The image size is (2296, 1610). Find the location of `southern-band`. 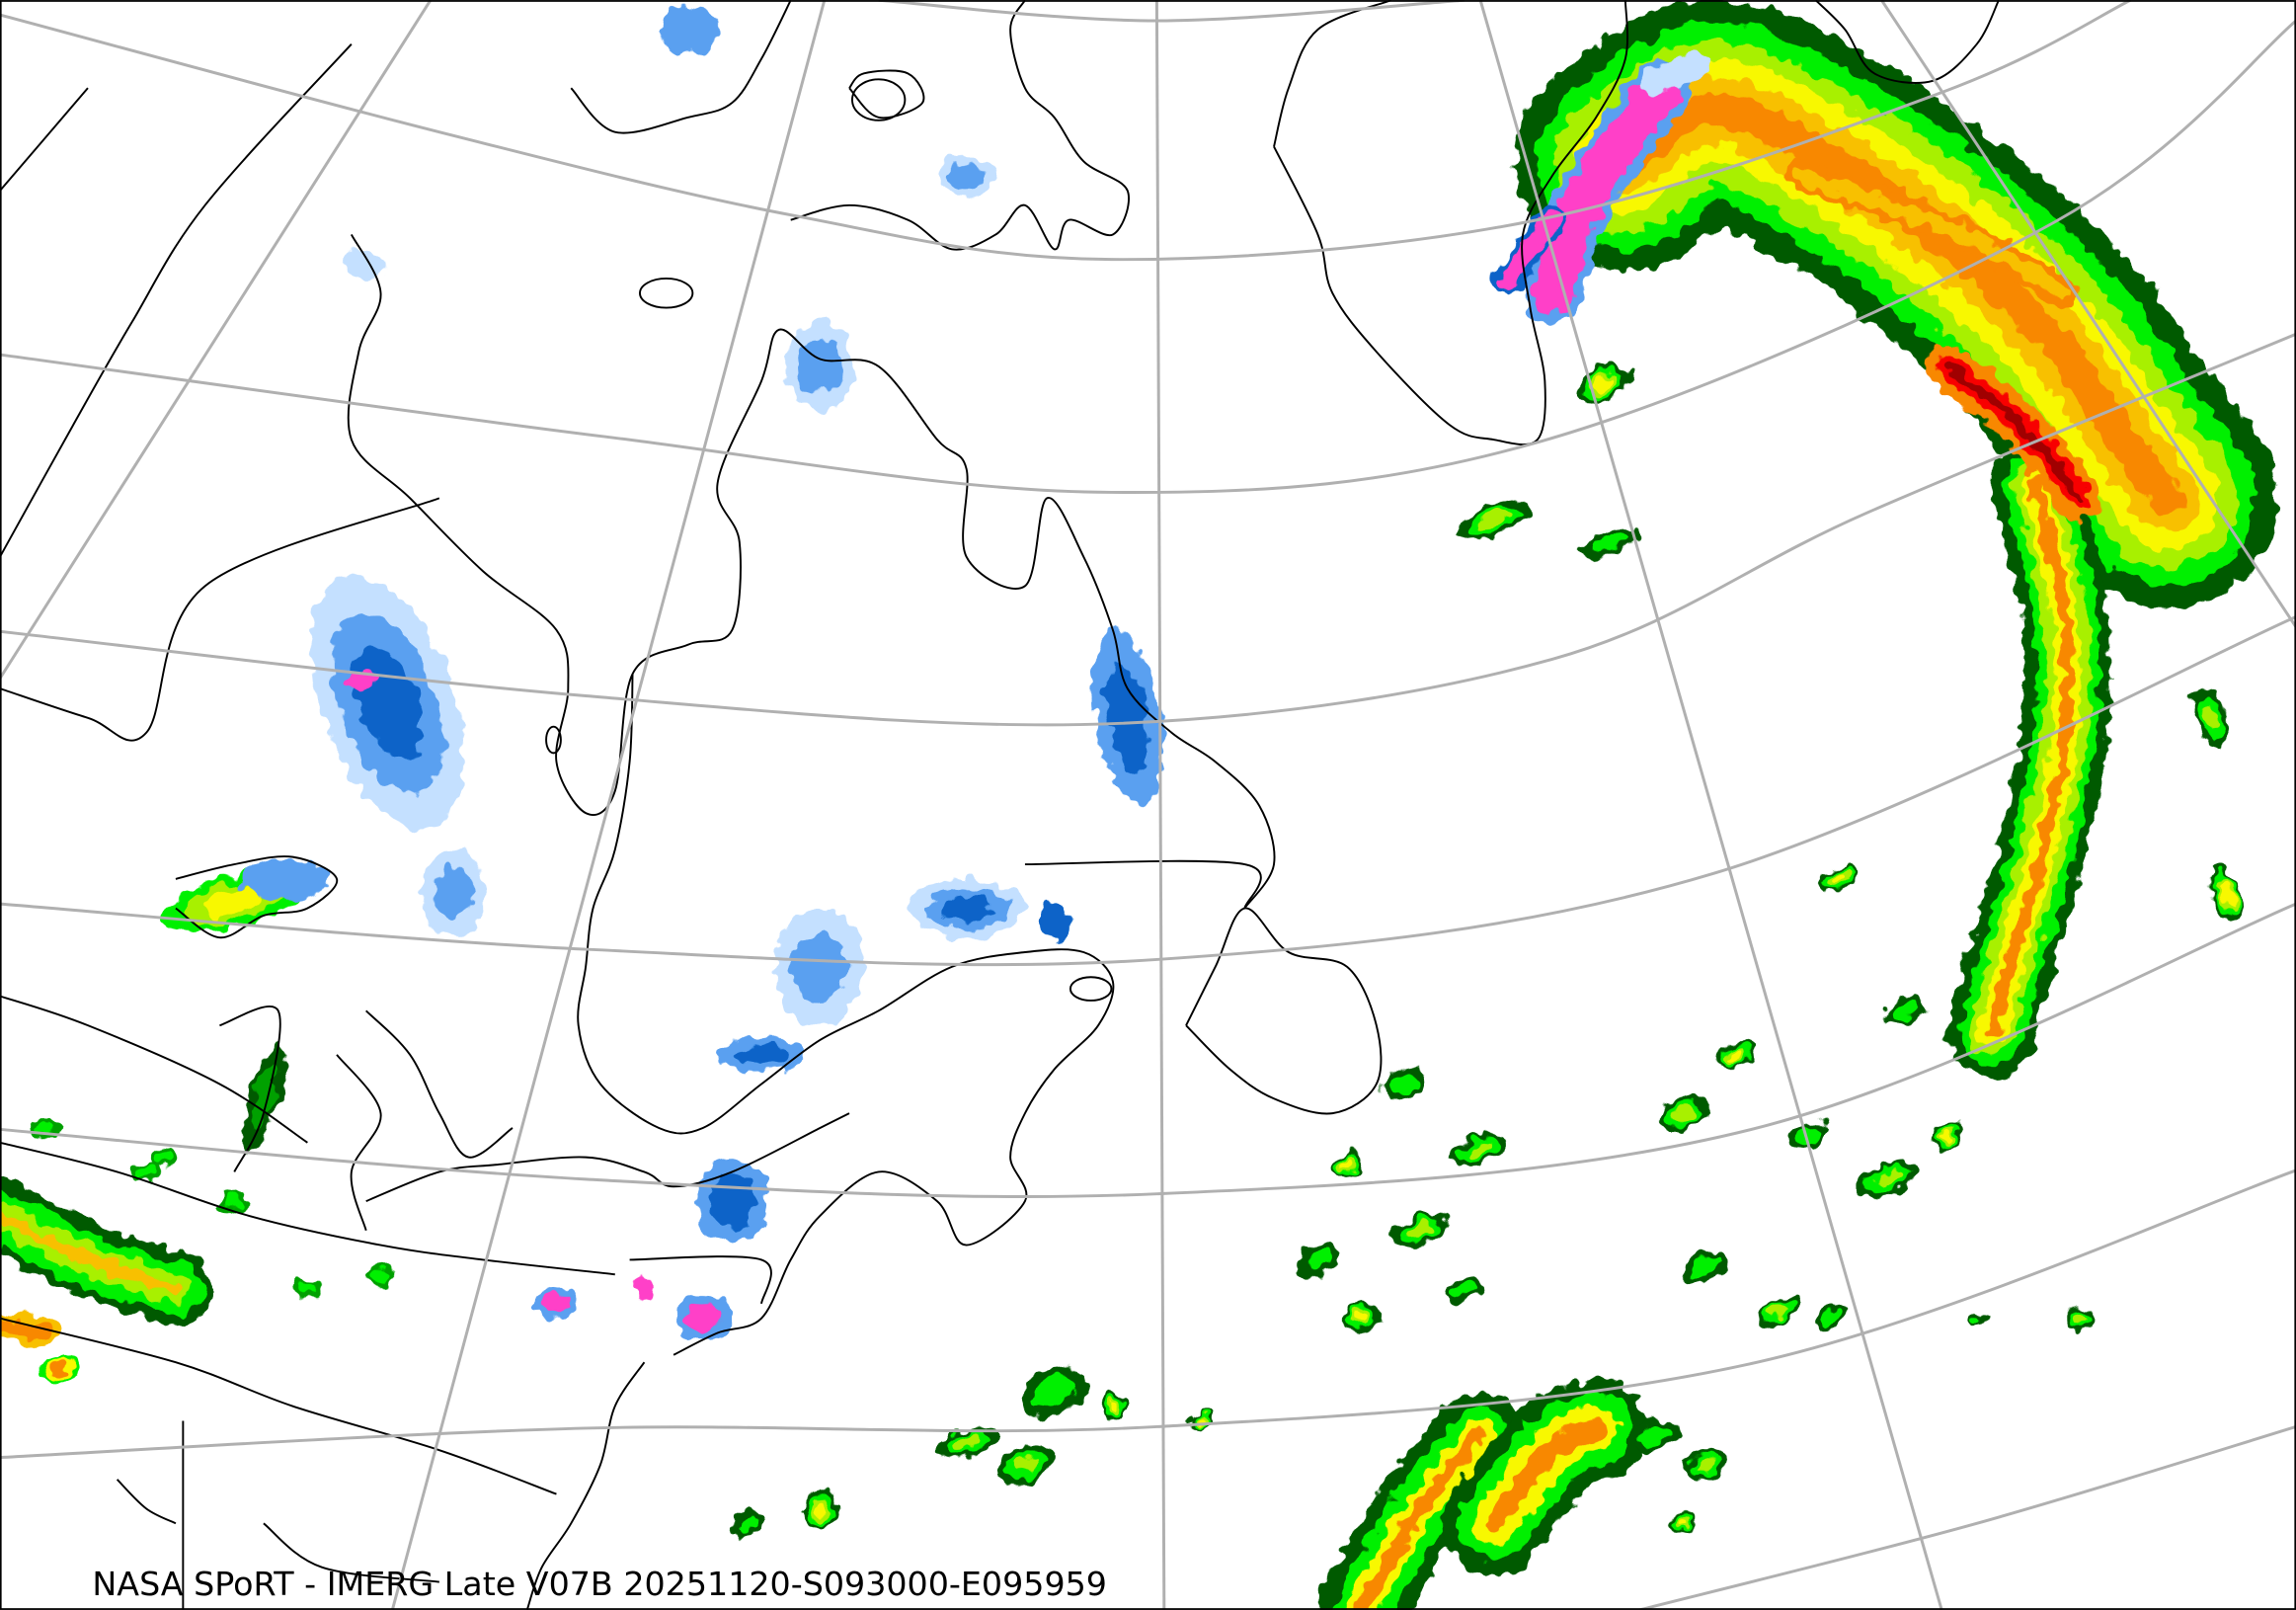

southern-band is located at coordinates (1545, 1476).